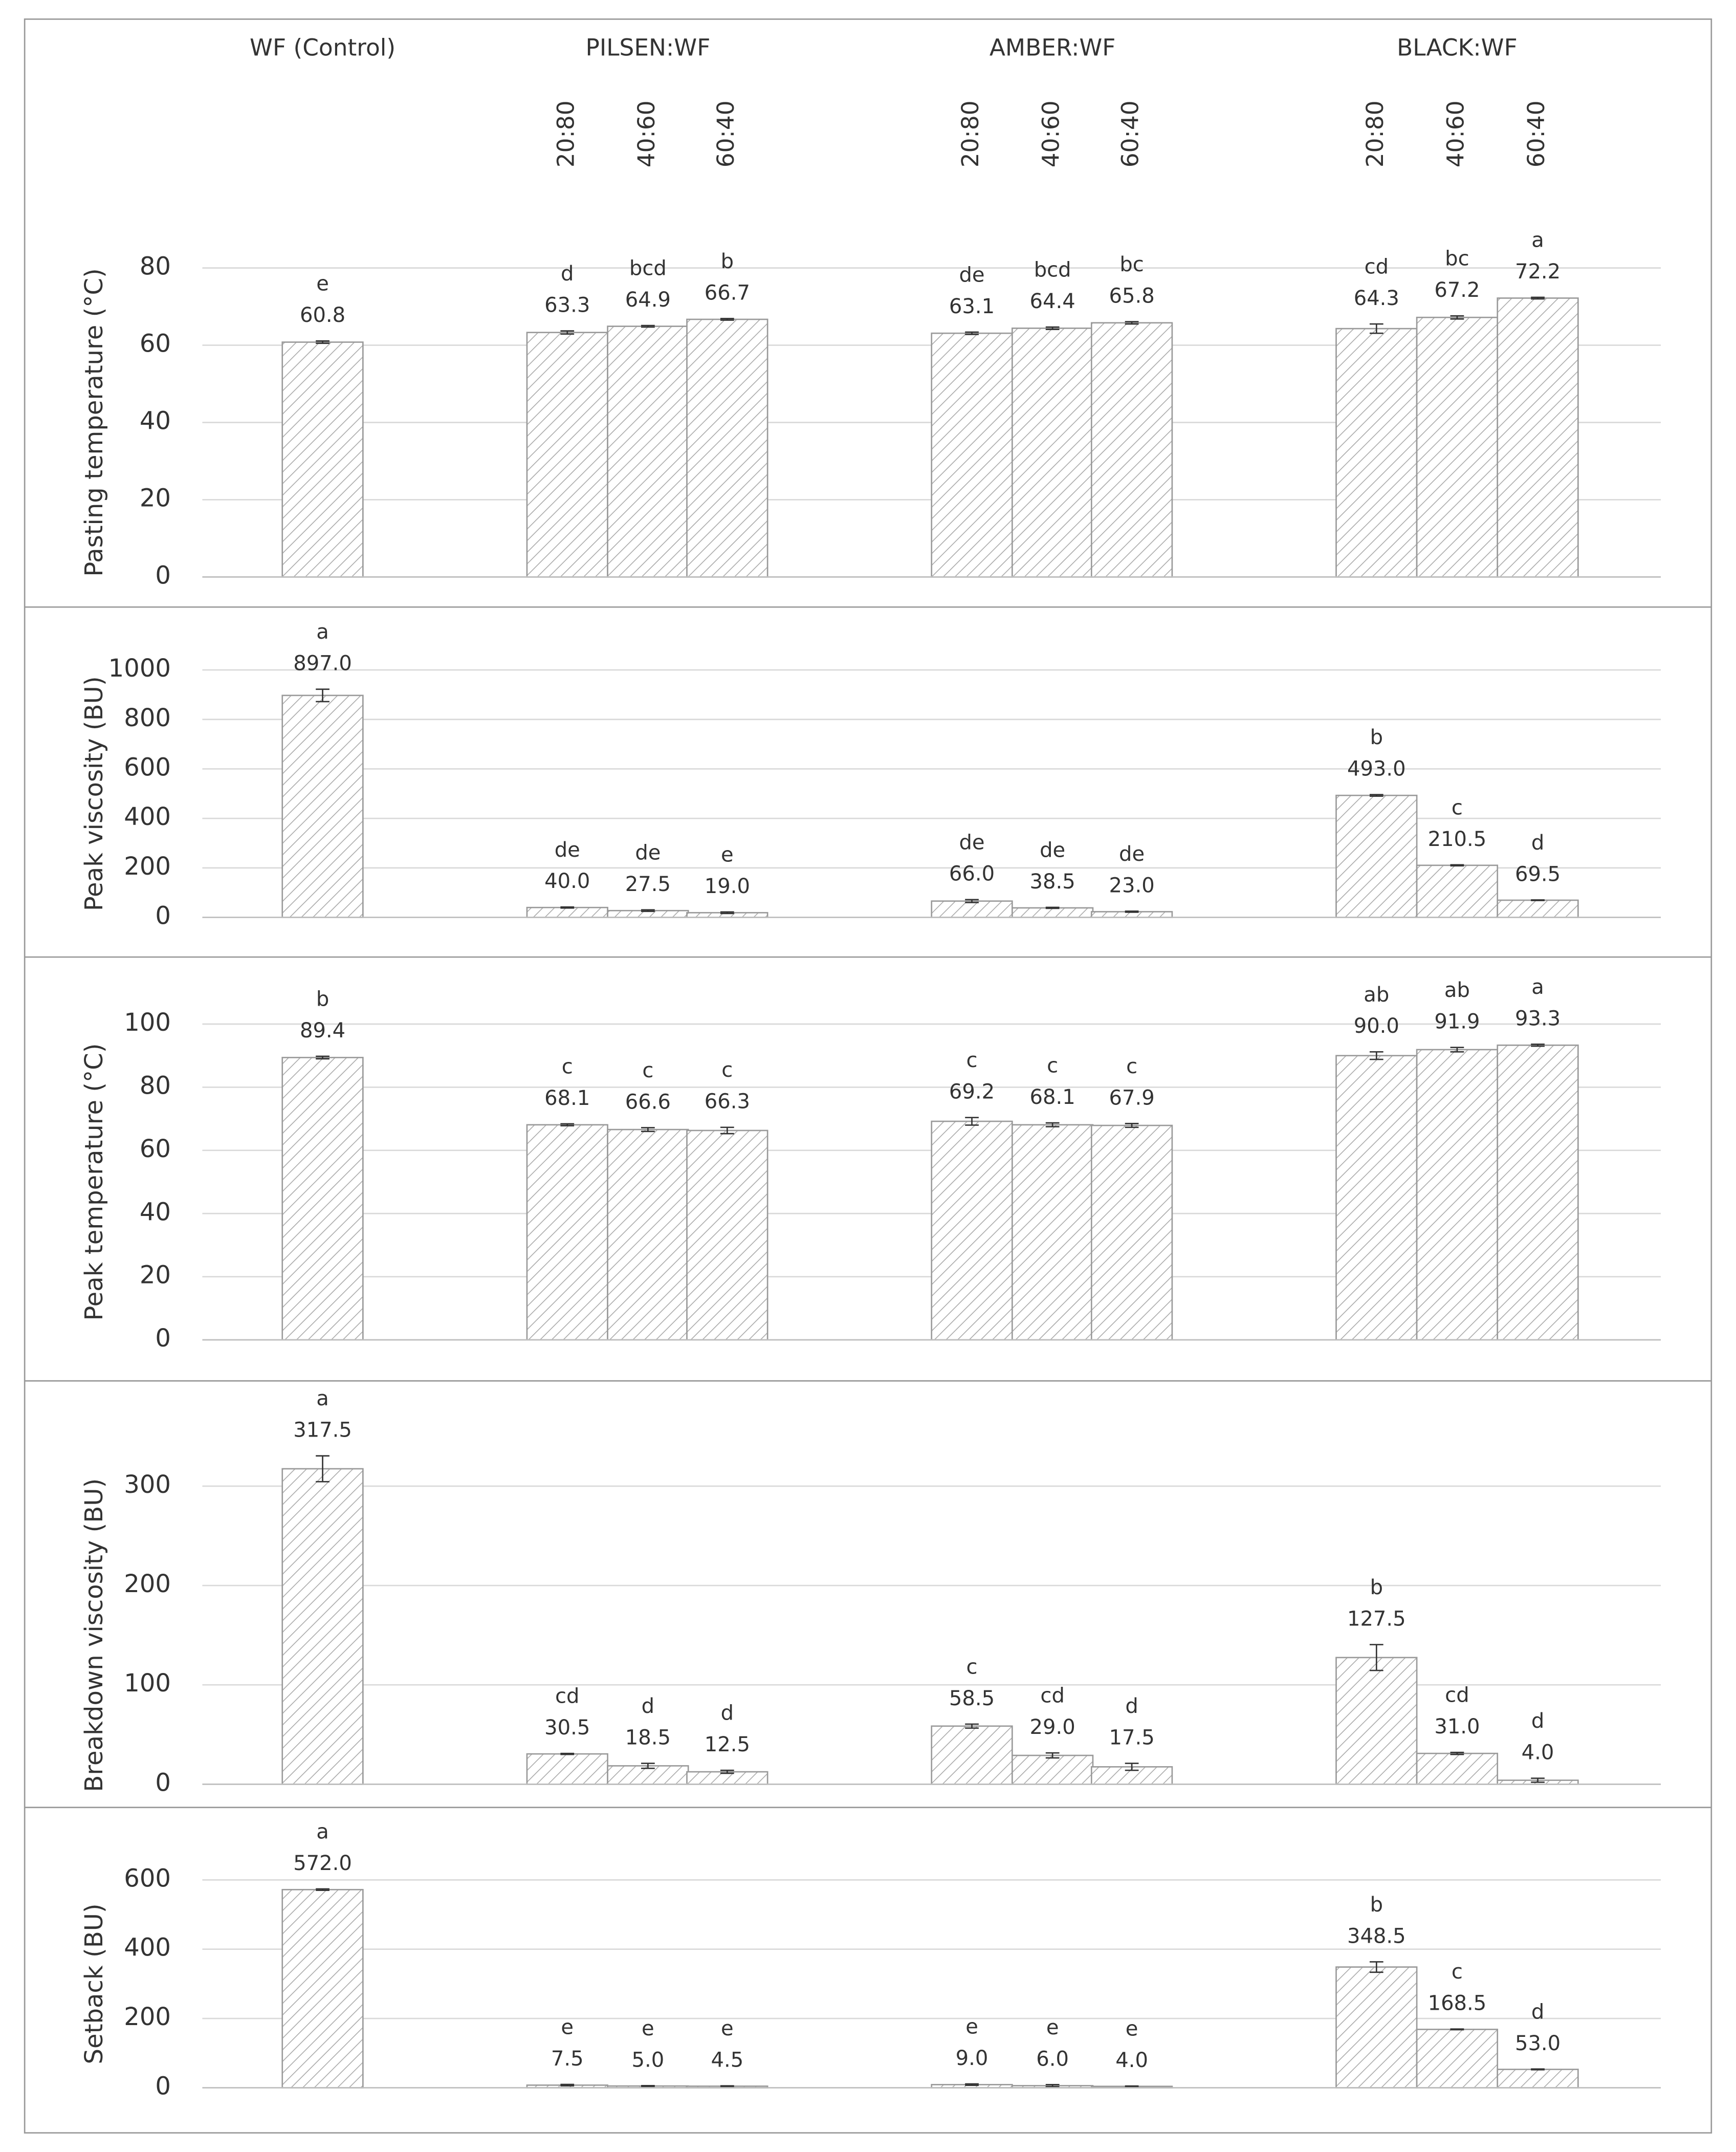 The height and width of the screenshot is (2152, 1736). Describe the element at coordinates (322, 1430) in the screenshot. I see `value-label: 317.5` at that location.